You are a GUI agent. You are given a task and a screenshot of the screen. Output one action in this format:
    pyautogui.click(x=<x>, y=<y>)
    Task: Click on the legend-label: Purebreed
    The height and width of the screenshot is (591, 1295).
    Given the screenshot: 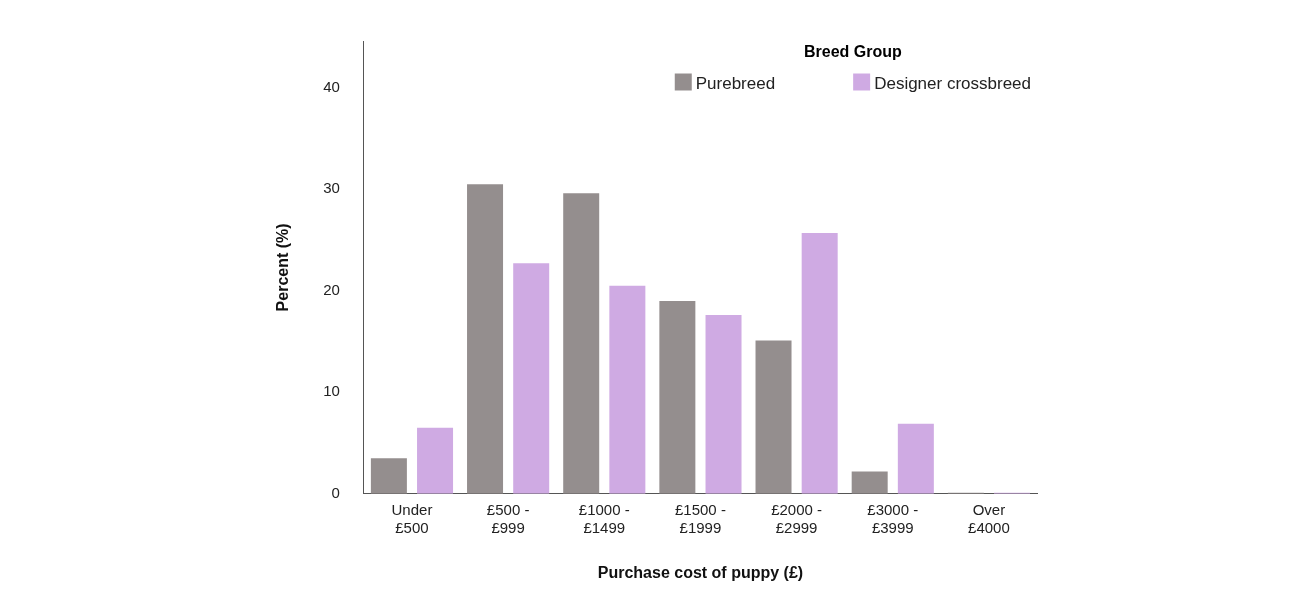 What is the action you would take?
    pyautogui.click(x=735, y=83)
    